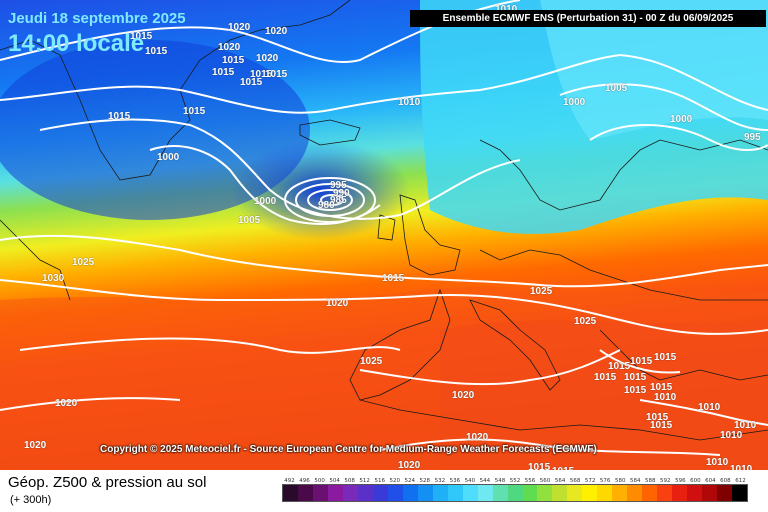 The image size is (768, 512). What do you see at coordinates (341, 193) in the screenshot?
I see `isobar-label: 990` at bounding box center [341, 193].